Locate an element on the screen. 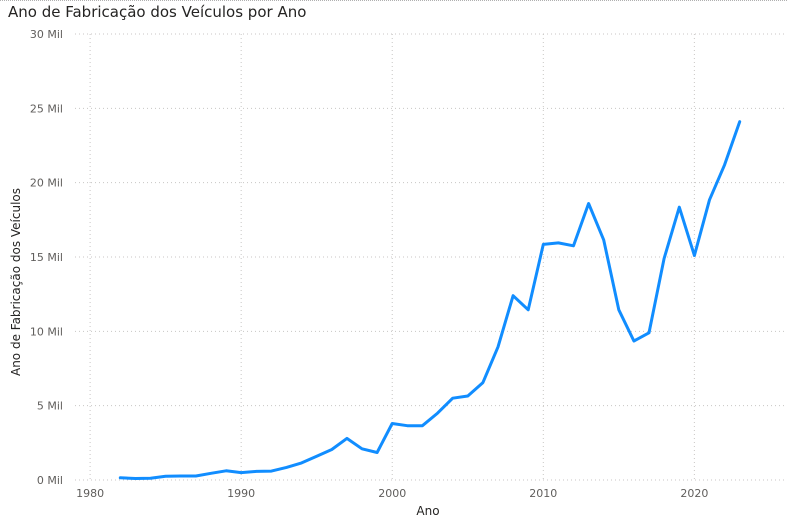 The image size is (787, 526). y-tick-label: 0 Mil is located at coordinates (50, 480).